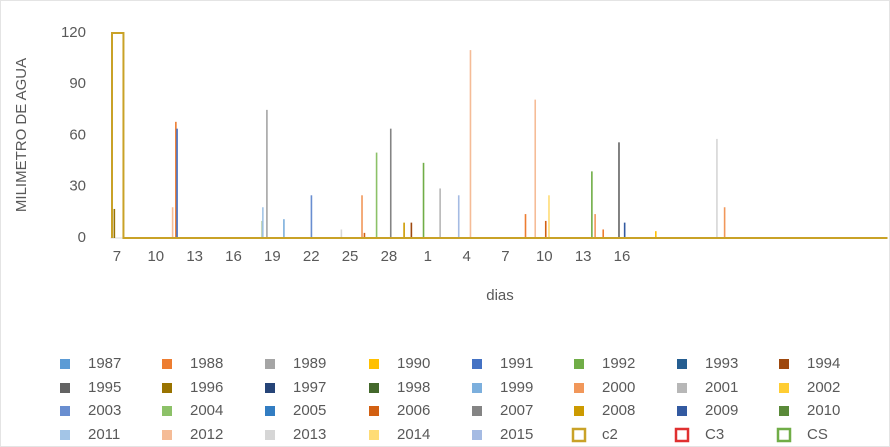  I want to click on legend-label: CS, so click(817, 434).